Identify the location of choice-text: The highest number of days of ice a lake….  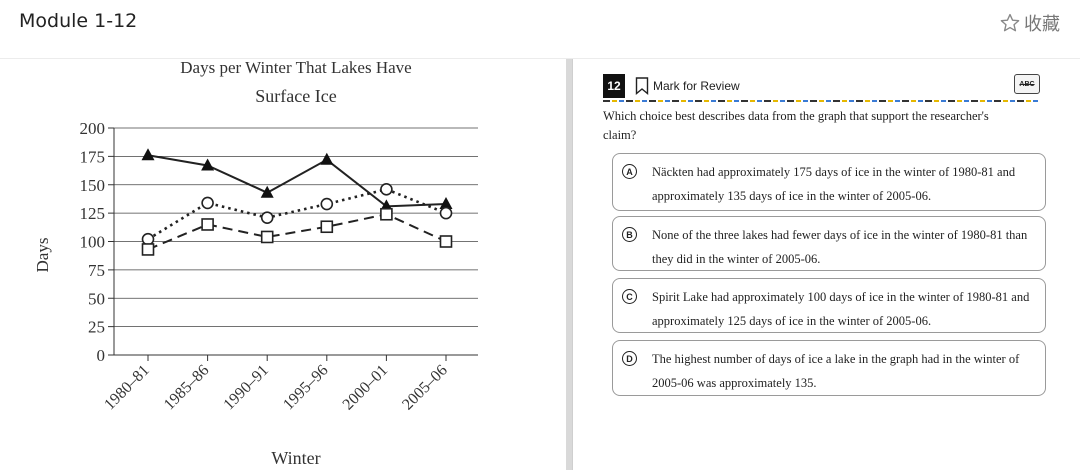
(836, 371).